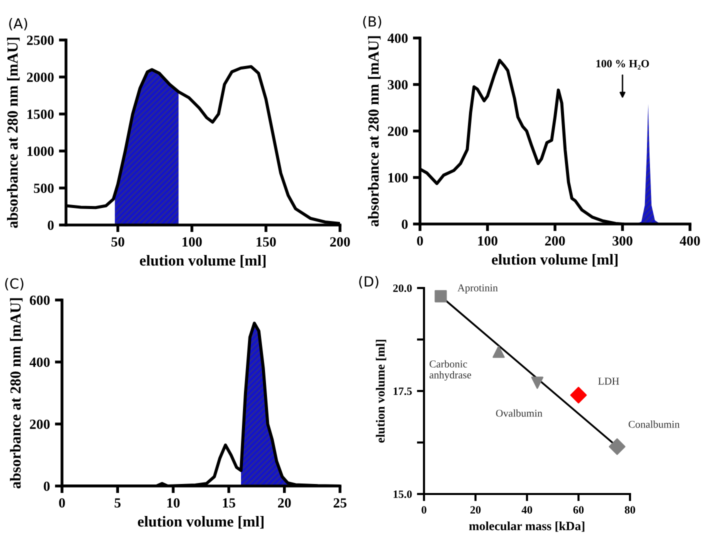 The image size is (709, 539). I want to click on y-tick-label: 300, so click(398, 85).